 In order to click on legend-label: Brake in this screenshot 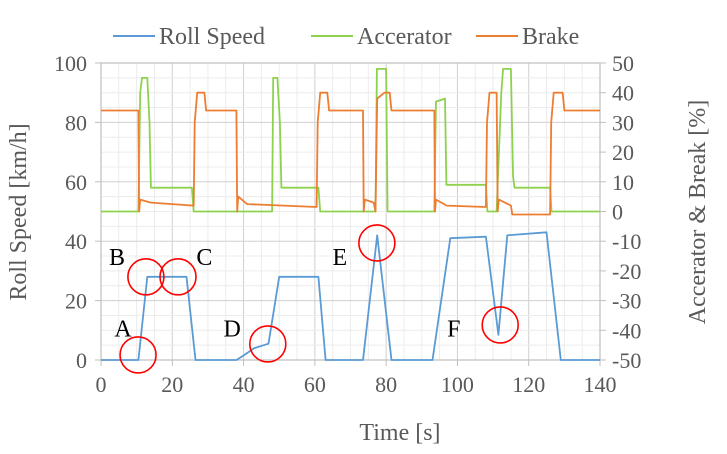, I will do `click(550, 37)`.